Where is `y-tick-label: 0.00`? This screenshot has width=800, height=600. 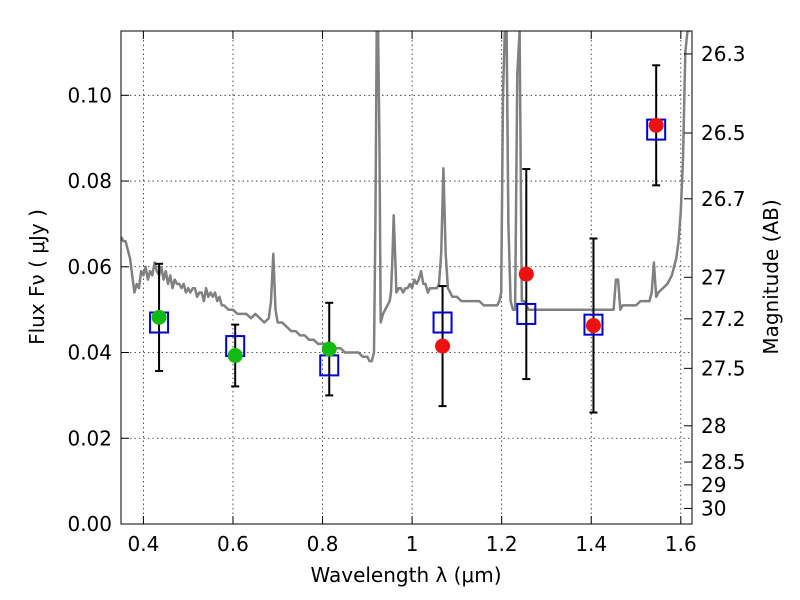
y-tick-label: 0.00 is located at coordinates (89, 524).